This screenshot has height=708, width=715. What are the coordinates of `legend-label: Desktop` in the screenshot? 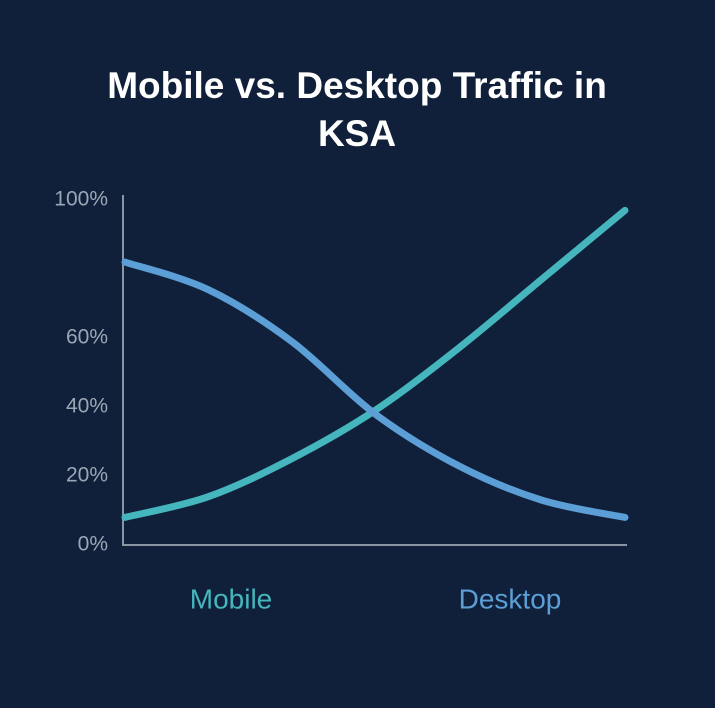 It's located at (510, 598).